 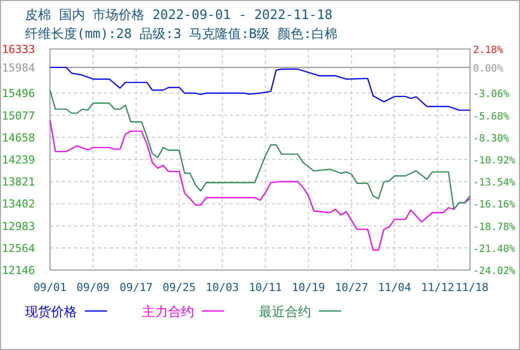 I want to click on y2-tick-label: -24.02%, so click(x=494, y=271).